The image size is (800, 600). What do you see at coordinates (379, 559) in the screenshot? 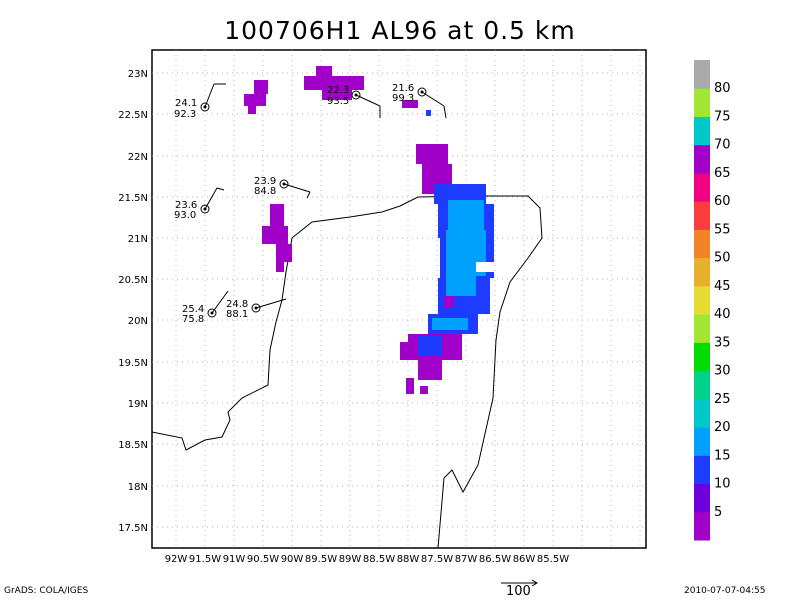
I see `x-tick-label: 88.5W` at bounding box center [379, 559].